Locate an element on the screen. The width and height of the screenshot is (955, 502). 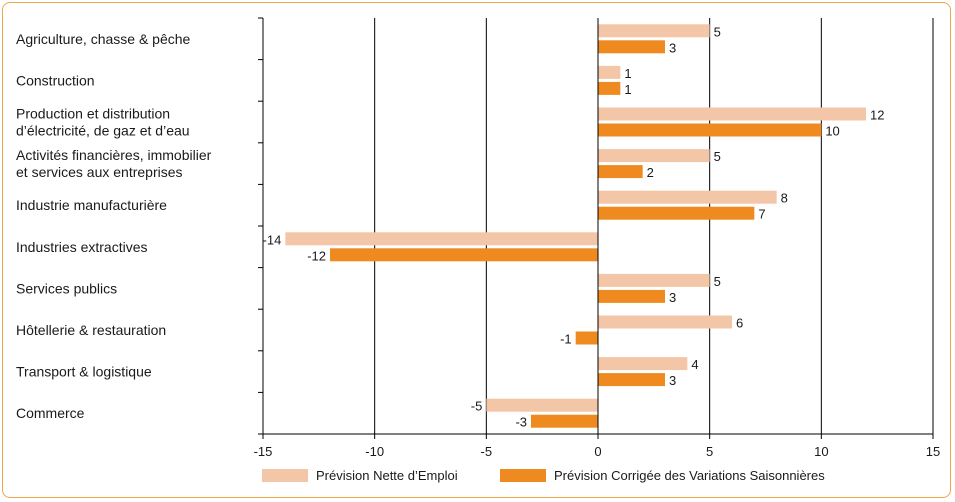
x-tick-label: 15 is located at coordinates (933, 451).